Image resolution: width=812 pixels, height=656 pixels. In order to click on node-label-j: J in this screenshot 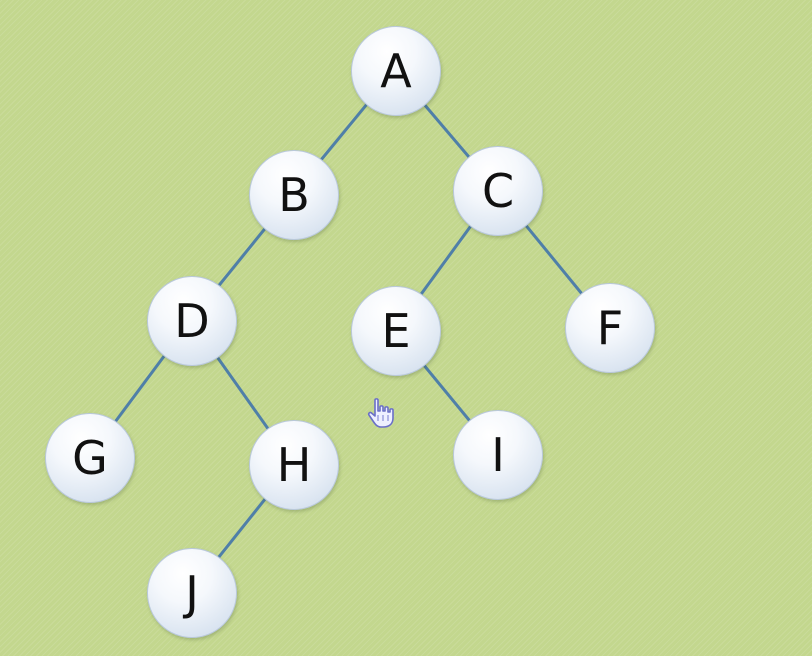, I will do `click(192, 593)`.